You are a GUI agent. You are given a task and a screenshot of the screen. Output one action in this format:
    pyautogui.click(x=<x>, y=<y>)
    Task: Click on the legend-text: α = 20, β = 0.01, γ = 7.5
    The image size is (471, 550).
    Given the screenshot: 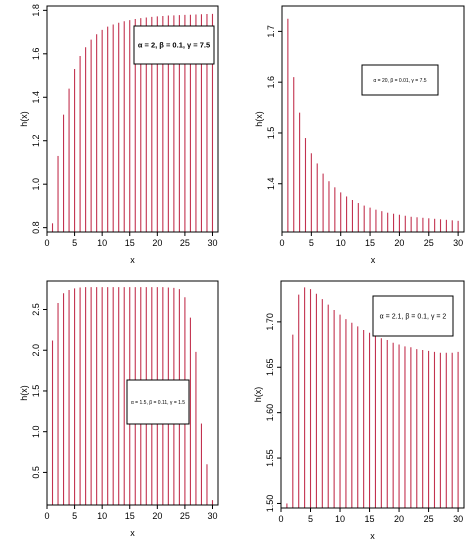 What is the action you would take?
    pyautogui.click(x=399, y=81)
    